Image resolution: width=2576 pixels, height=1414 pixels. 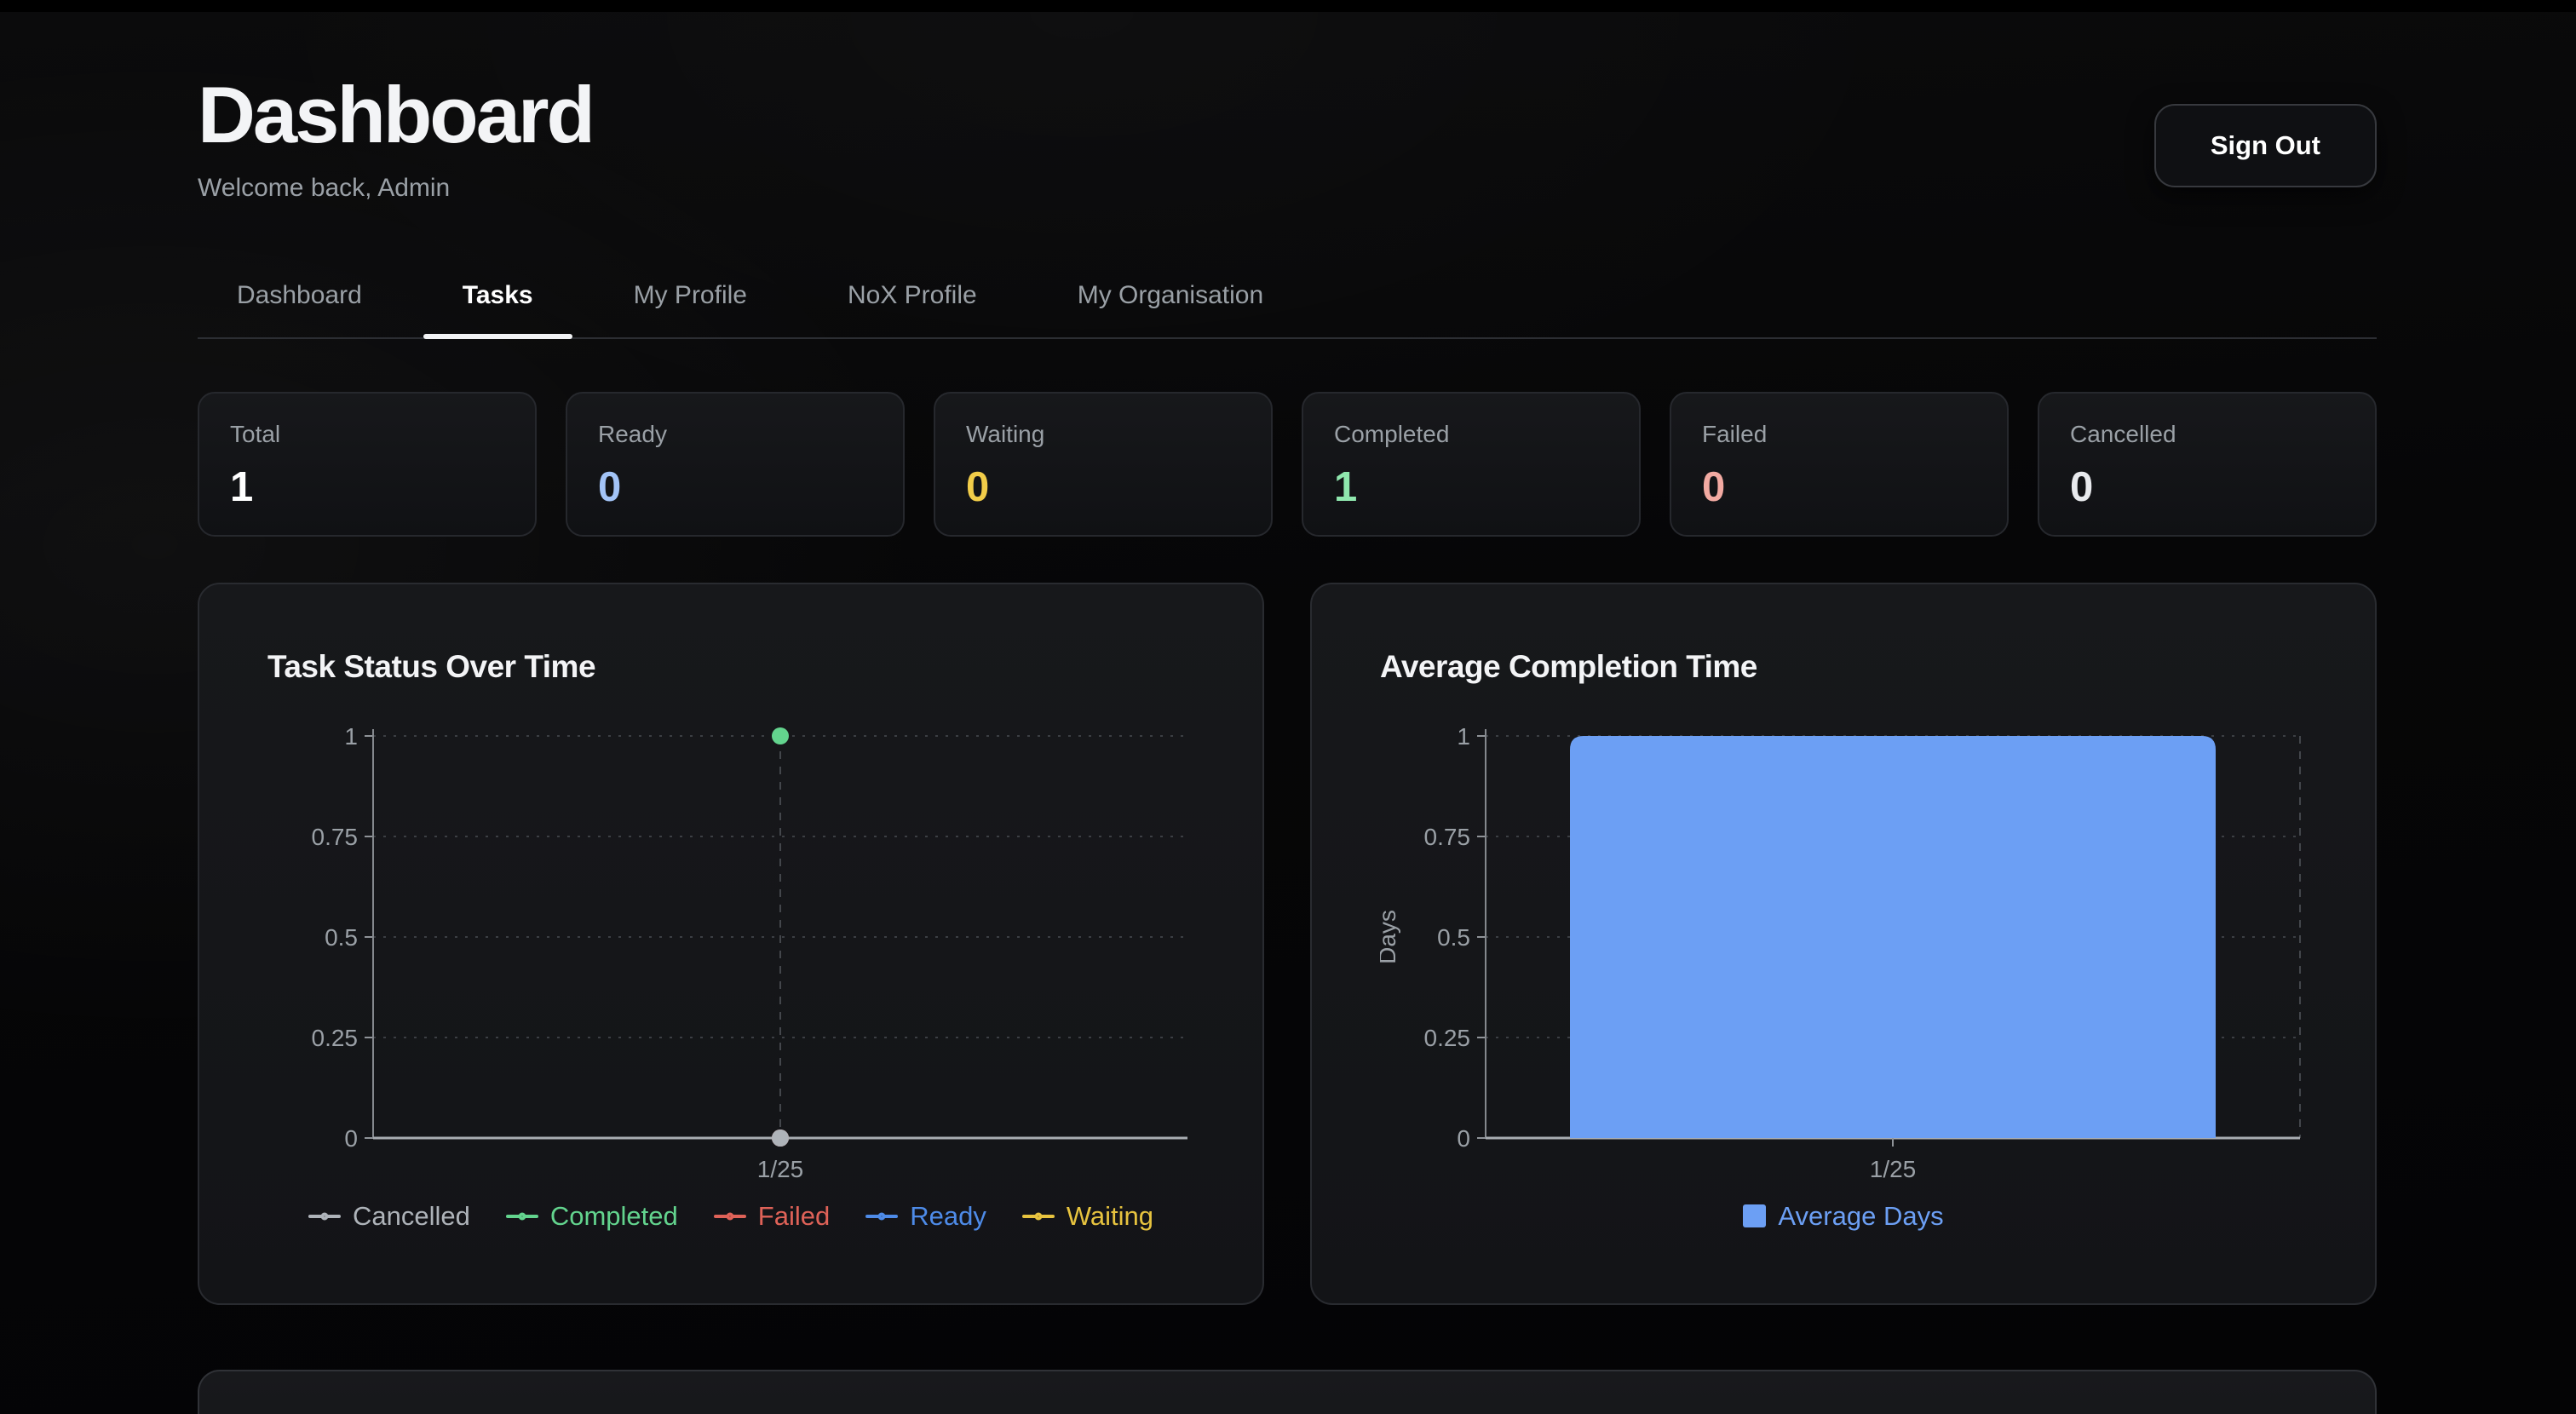 I want to click on data-point-completed, so click(x=781, y=735).